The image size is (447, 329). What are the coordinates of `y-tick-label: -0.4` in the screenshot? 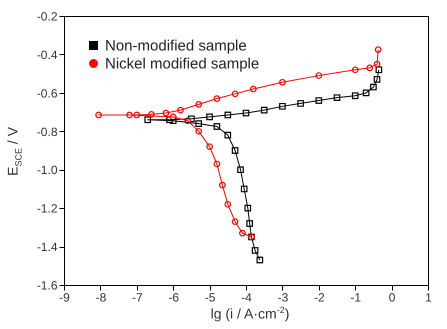 It's located at (47, 55).